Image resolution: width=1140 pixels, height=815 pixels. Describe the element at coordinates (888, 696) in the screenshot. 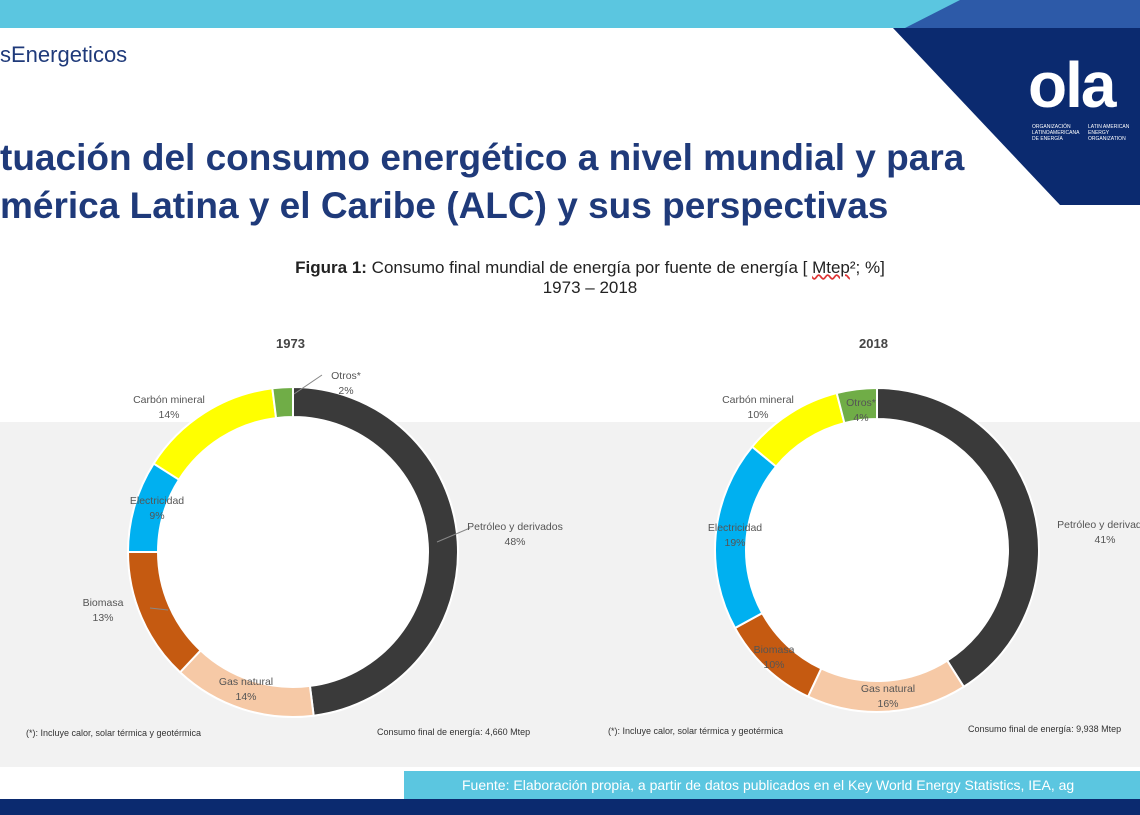

I see `label-2018-gas: Gas natural 16%` at that location.